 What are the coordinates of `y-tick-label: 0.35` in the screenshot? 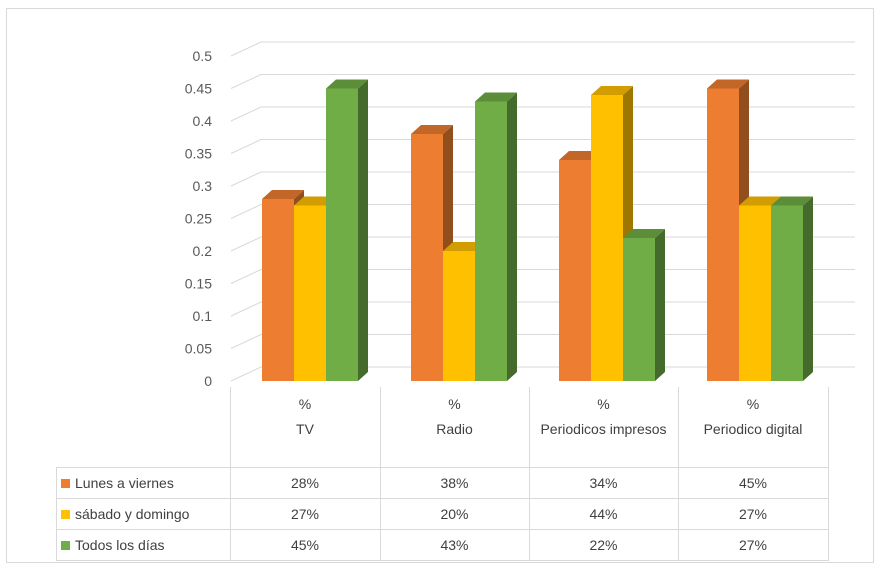 It's located at (198, 154).